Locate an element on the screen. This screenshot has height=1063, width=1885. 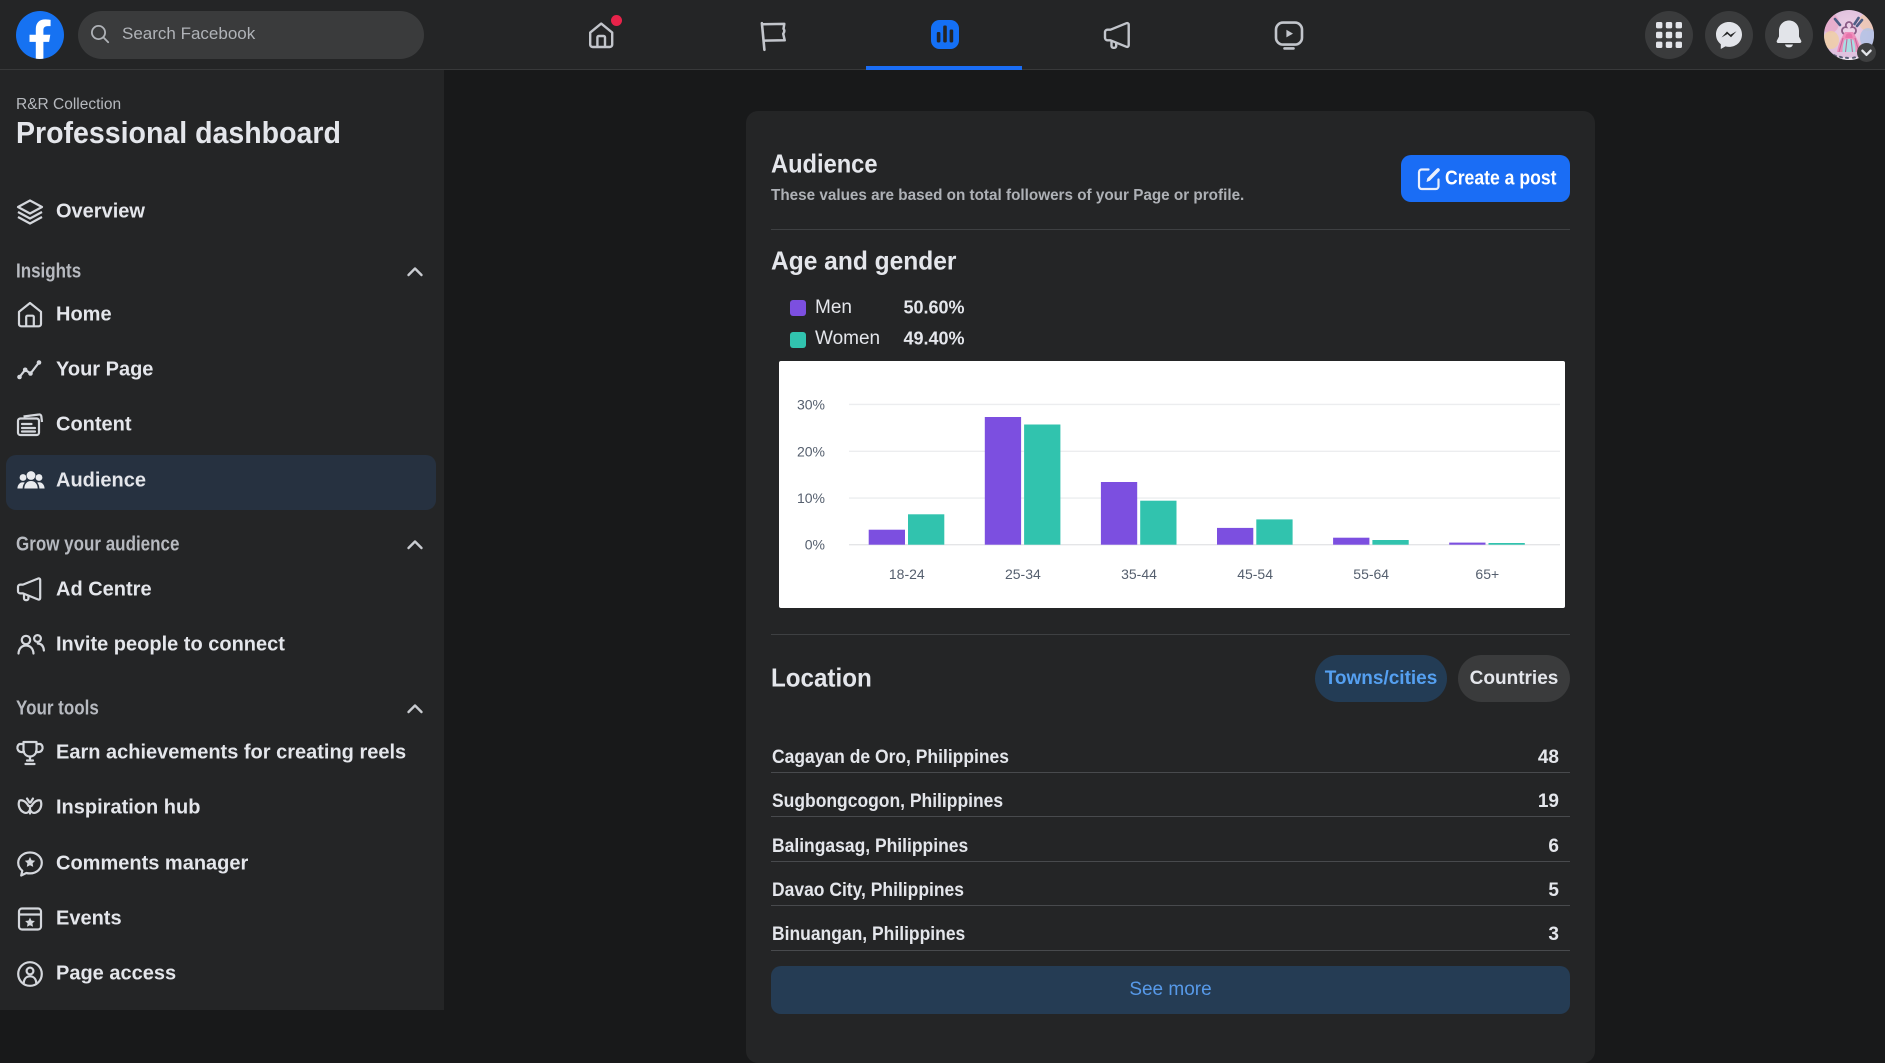
svg-text: 25-34 is located at coordinates (1023, 574).